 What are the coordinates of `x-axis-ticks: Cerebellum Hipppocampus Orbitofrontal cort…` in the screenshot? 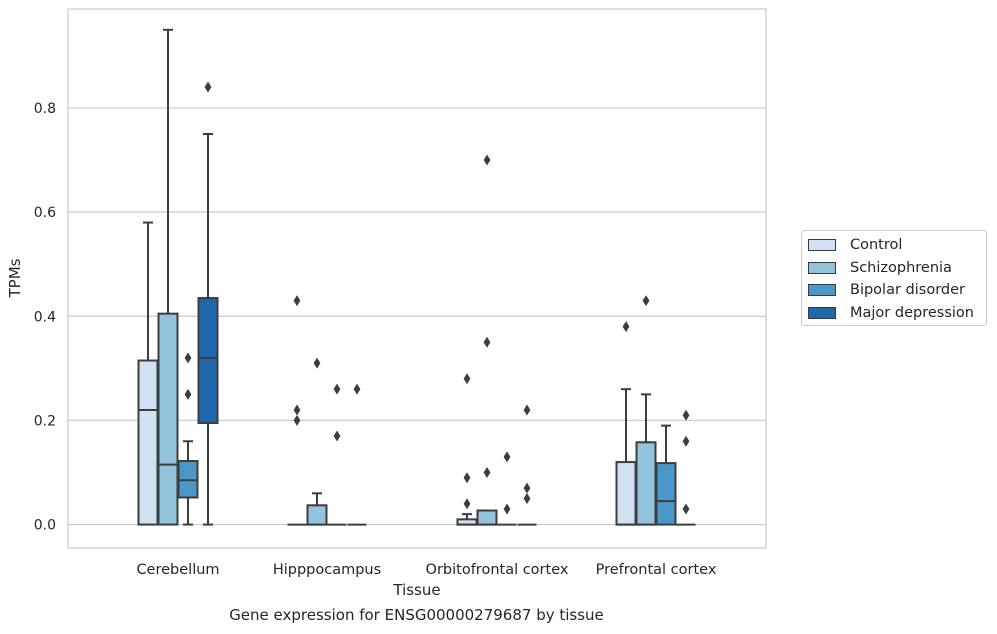 It's located at (426, 570).